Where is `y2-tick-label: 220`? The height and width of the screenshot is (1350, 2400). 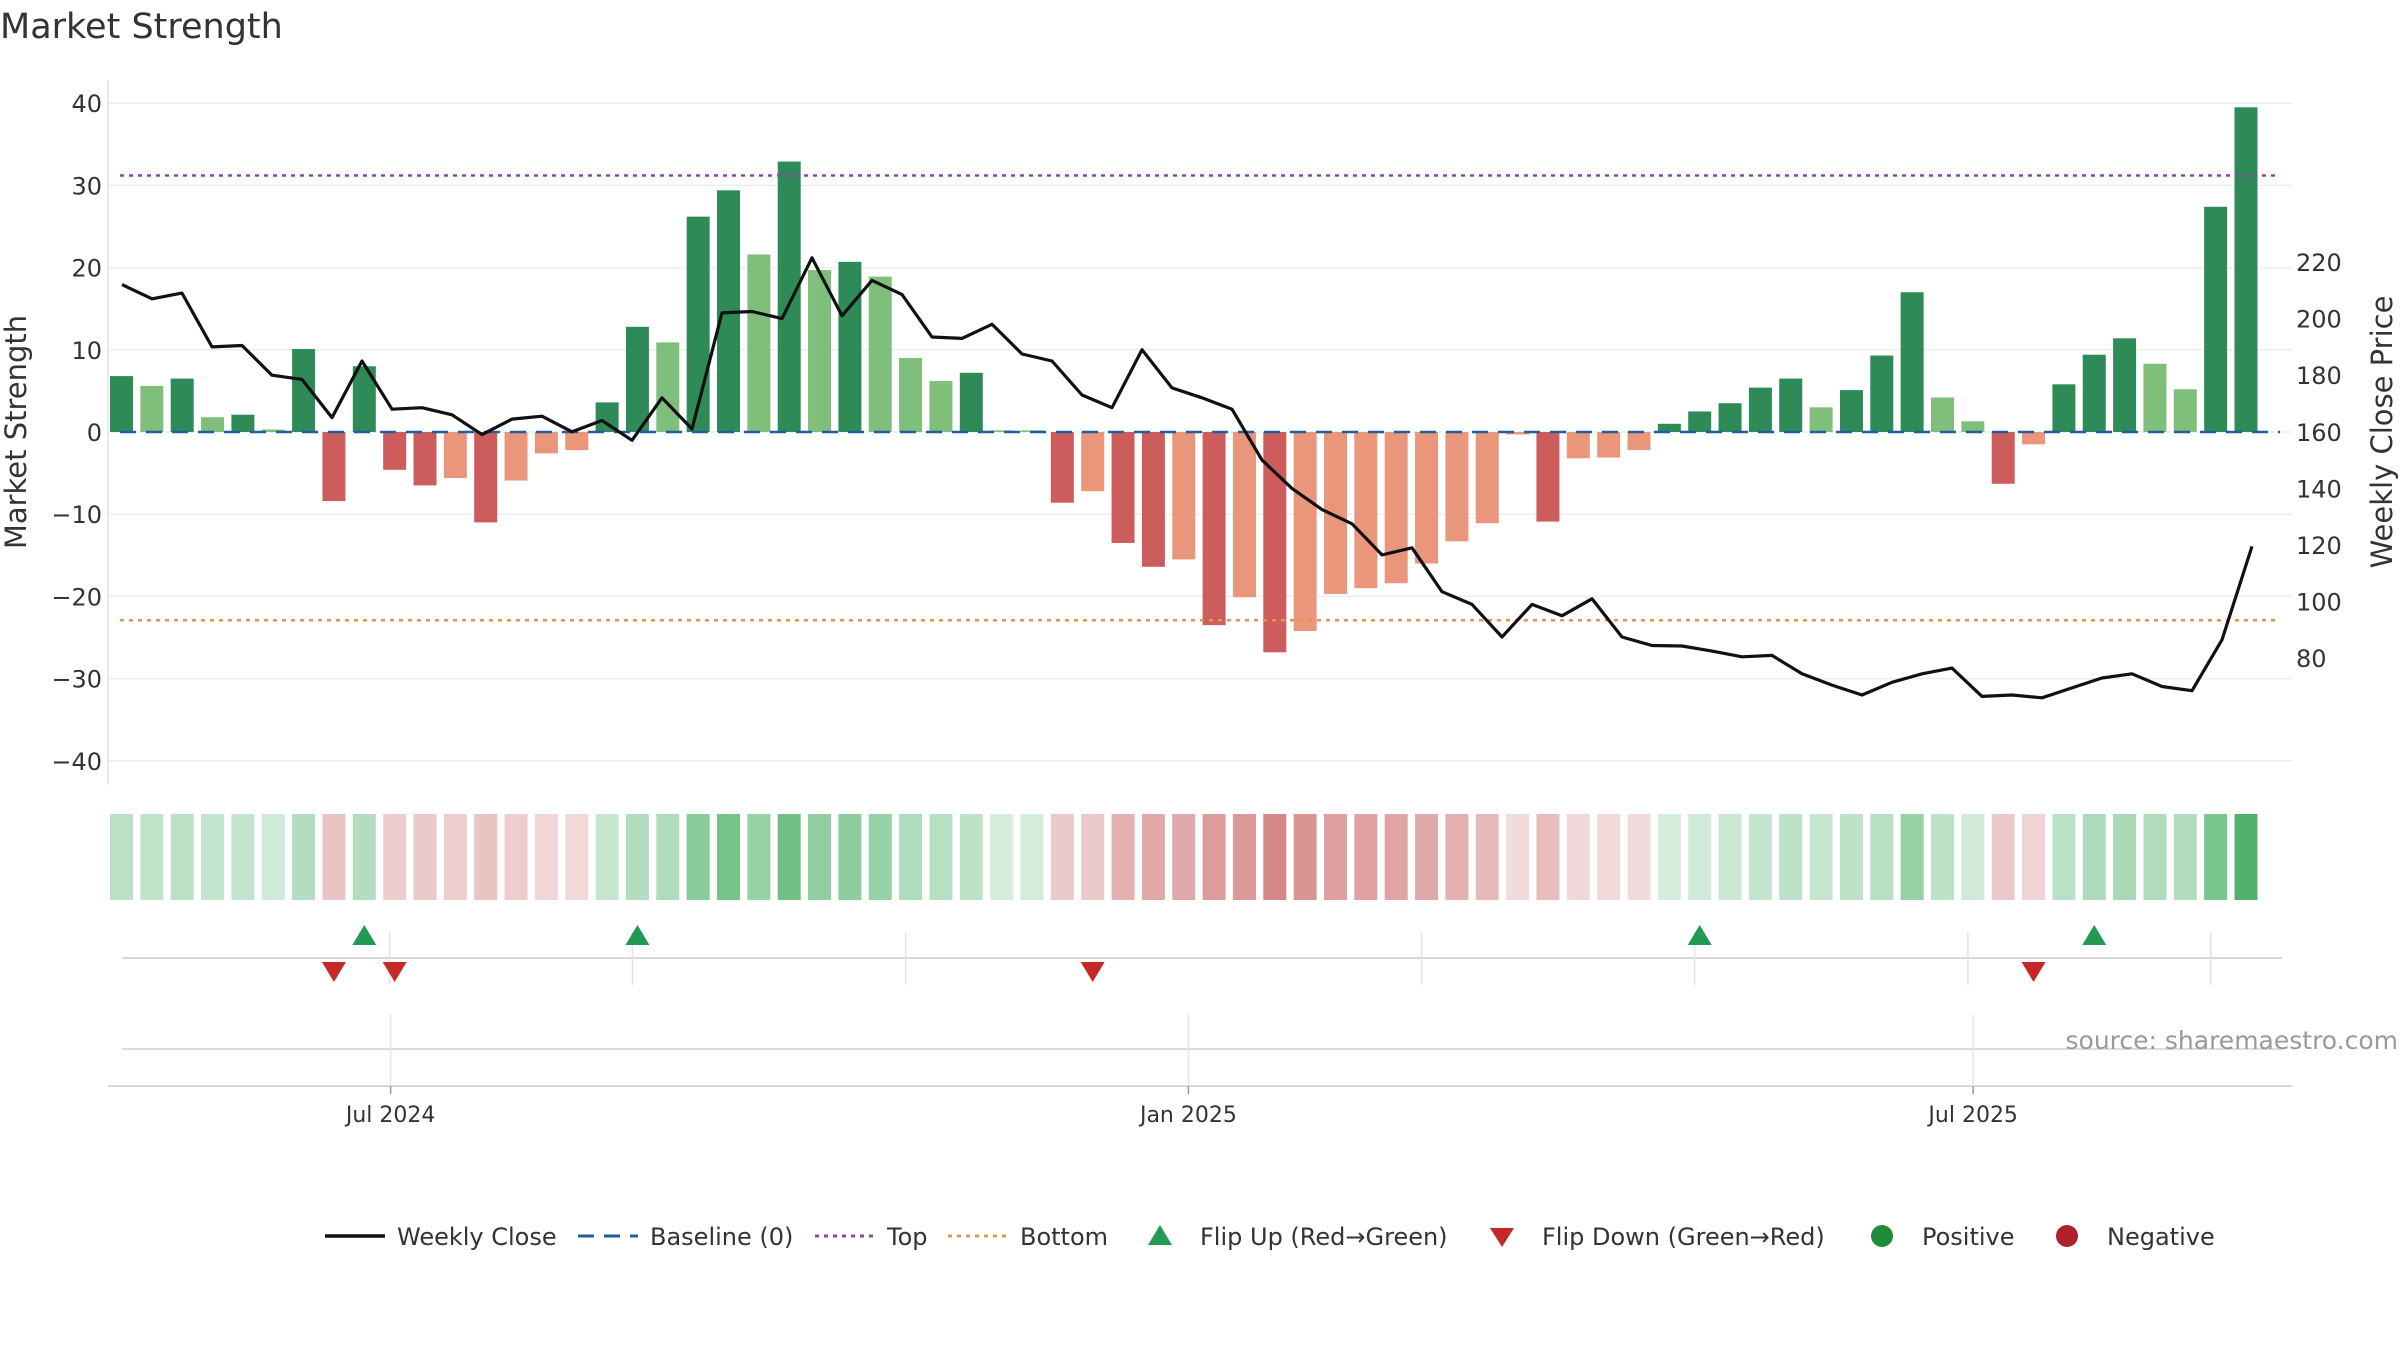 y2-tick-label: 220 is located at coordinates (2319, 263).